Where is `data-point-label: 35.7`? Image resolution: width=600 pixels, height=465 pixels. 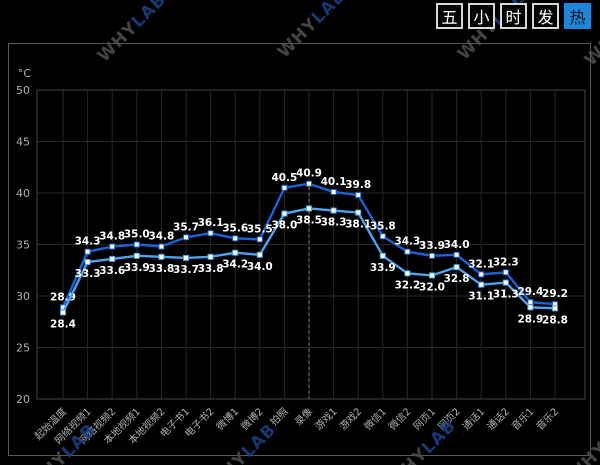 data-point-label: 35.7 is located at coordinates (186, 227).